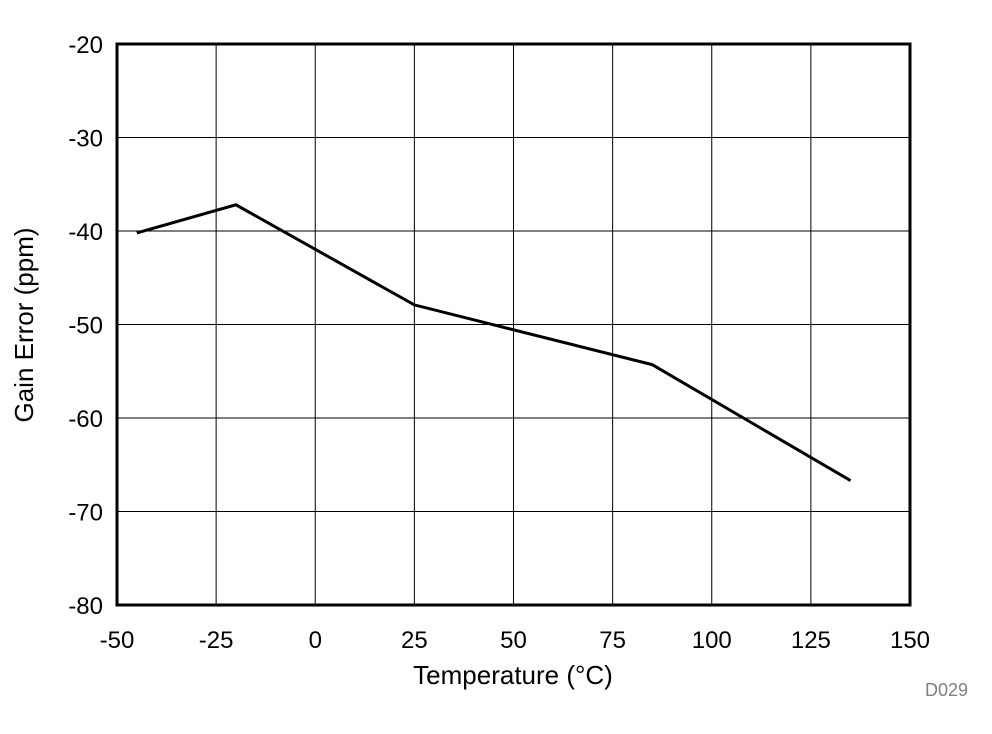 The height and width of the screenshot is (734, 992). I want to click on x-tick-labels: -50 -25 0 25 50 75 100 125 150, so click(515, 640).